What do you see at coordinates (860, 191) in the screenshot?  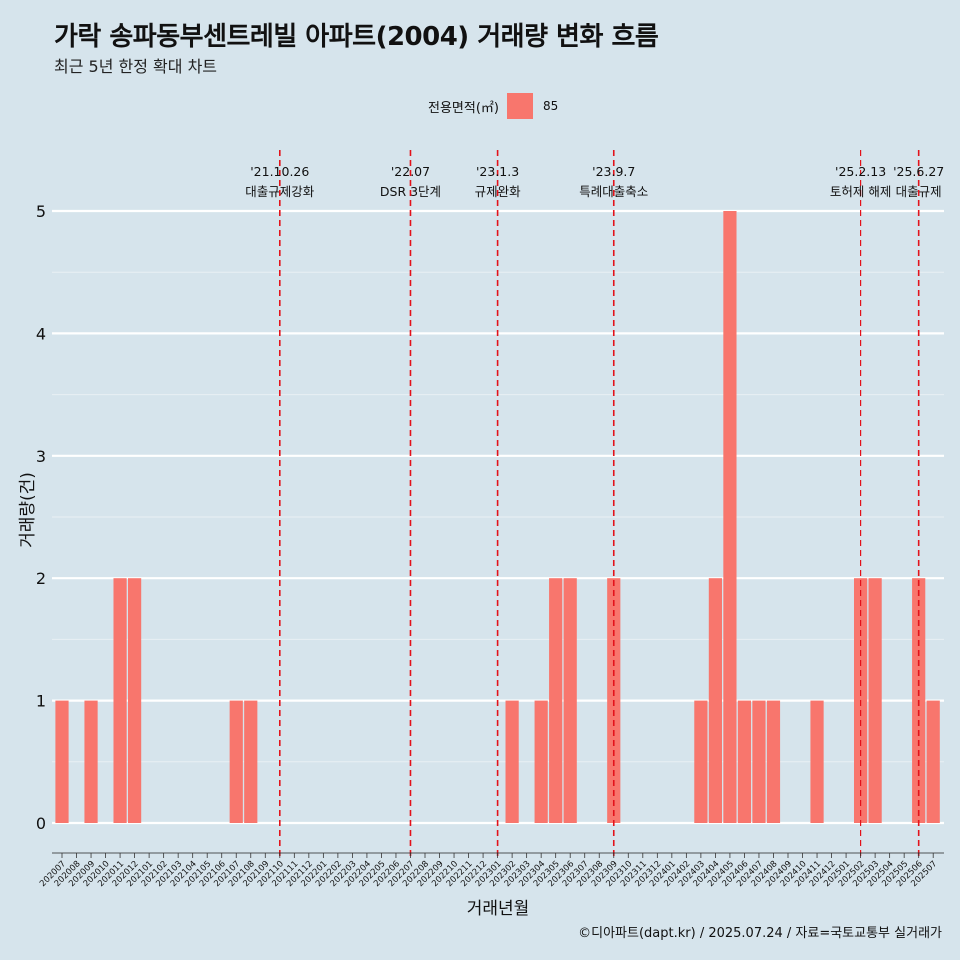 I see `event-name-label: 토허제 해제` at bounding box center [860, 191].